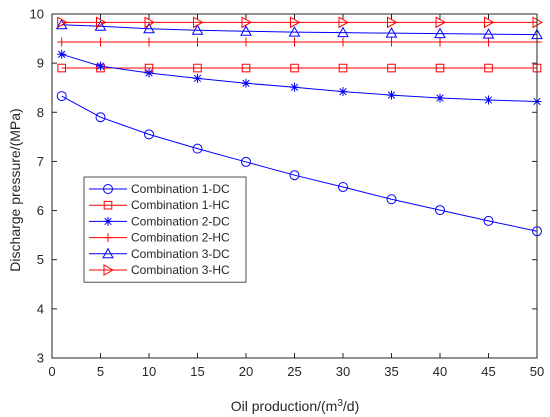  Describe the element at coordinates (100, 371) in the screenshot. I see `x-tick-label: 5` at that location.